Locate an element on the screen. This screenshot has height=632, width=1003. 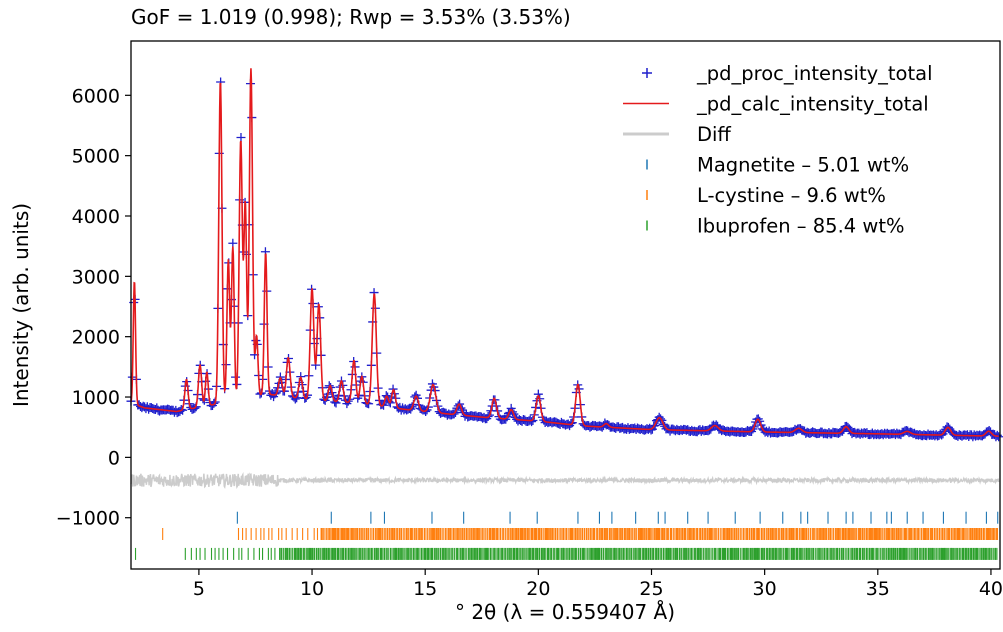
y-tick-label: 4000 is located at coordinates (96, 217).